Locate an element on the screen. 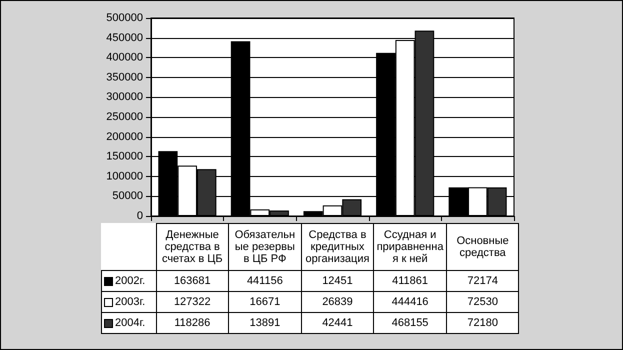 This screenshot has height=350, width=623. x-tick-label: Ссудная и приравненная к ней is located at coordinates (410, 247).